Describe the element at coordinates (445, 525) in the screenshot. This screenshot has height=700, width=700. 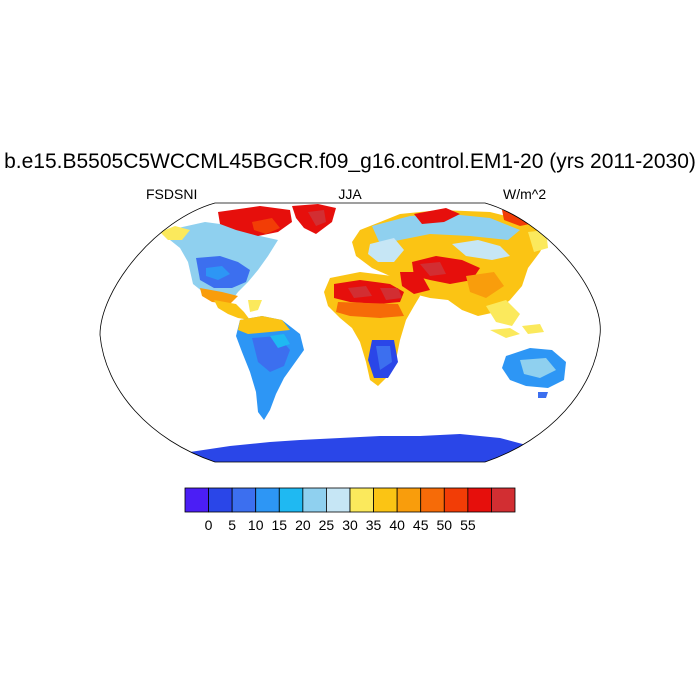
I see `colorbar-label: 50` at that location.